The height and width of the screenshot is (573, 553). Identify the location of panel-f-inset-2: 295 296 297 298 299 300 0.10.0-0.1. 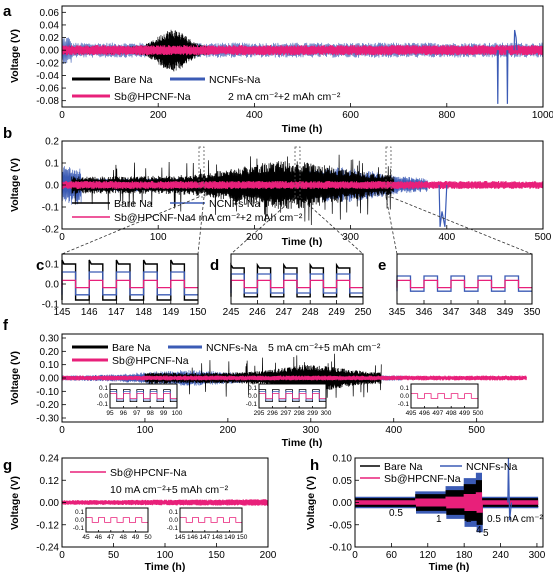
(289, 400).